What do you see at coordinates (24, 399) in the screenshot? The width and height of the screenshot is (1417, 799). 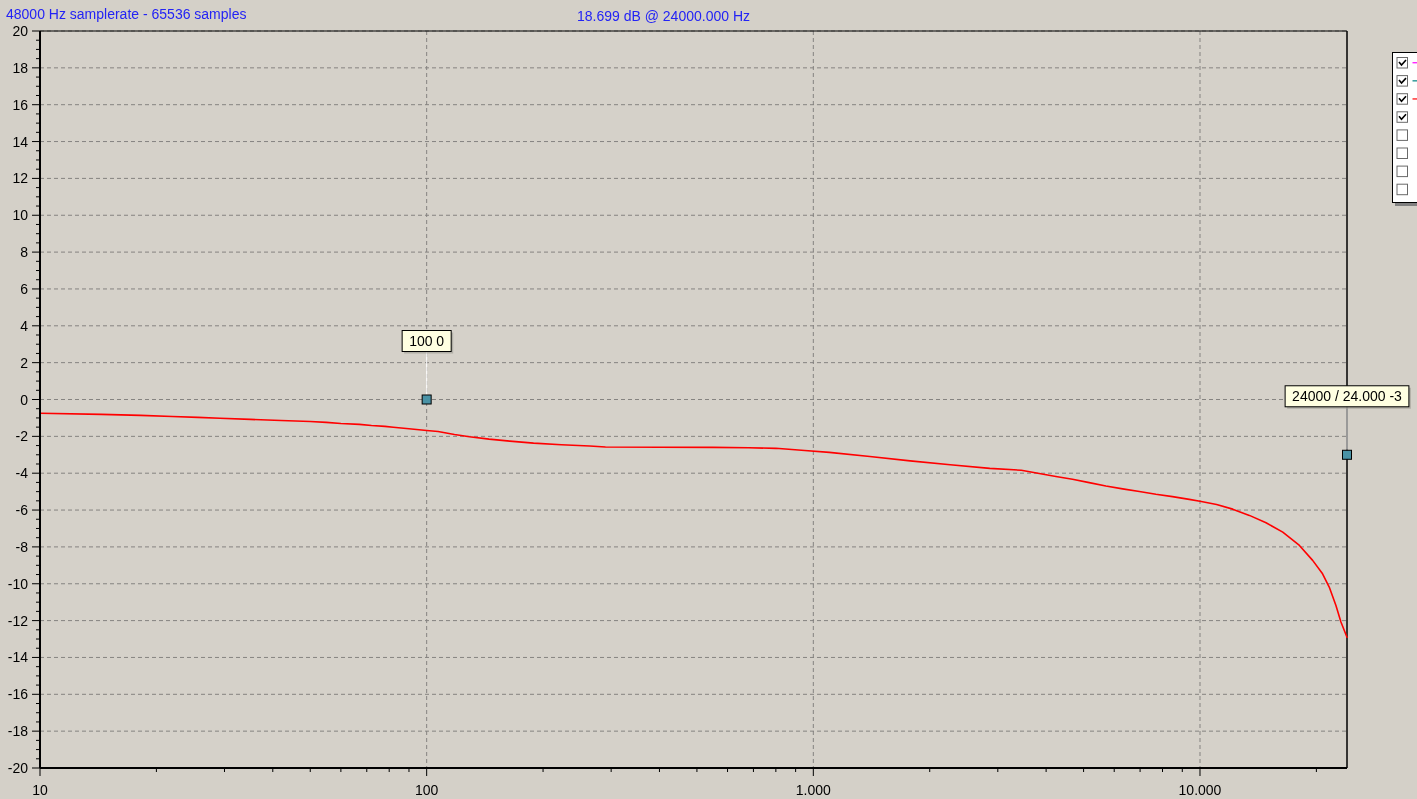 I see `y-tick-label: 0` at bounding box center [24, 399].